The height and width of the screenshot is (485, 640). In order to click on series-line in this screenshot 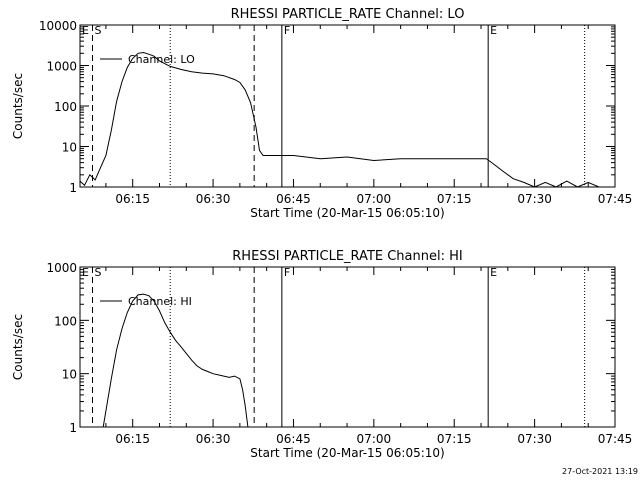, I will do `click(175, 360)`.